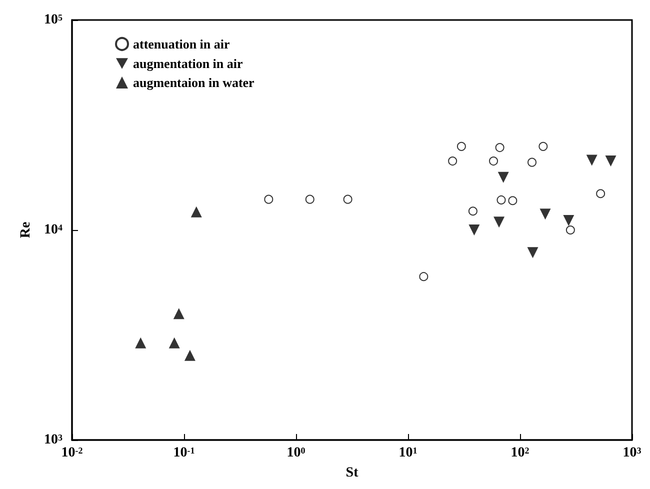 This screenshot has width=650, height=489. I want to click on x-axis-title: St, so click(352, 473).